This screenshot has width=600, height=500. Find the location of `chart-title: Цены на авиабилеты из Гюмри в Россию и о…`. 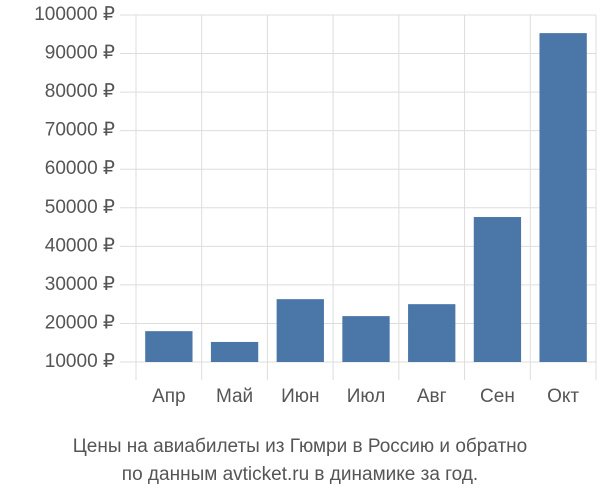

chart-title: Цены на авиабилеты из Гюмри в Россию и о… is located at coordinates (300, 446).